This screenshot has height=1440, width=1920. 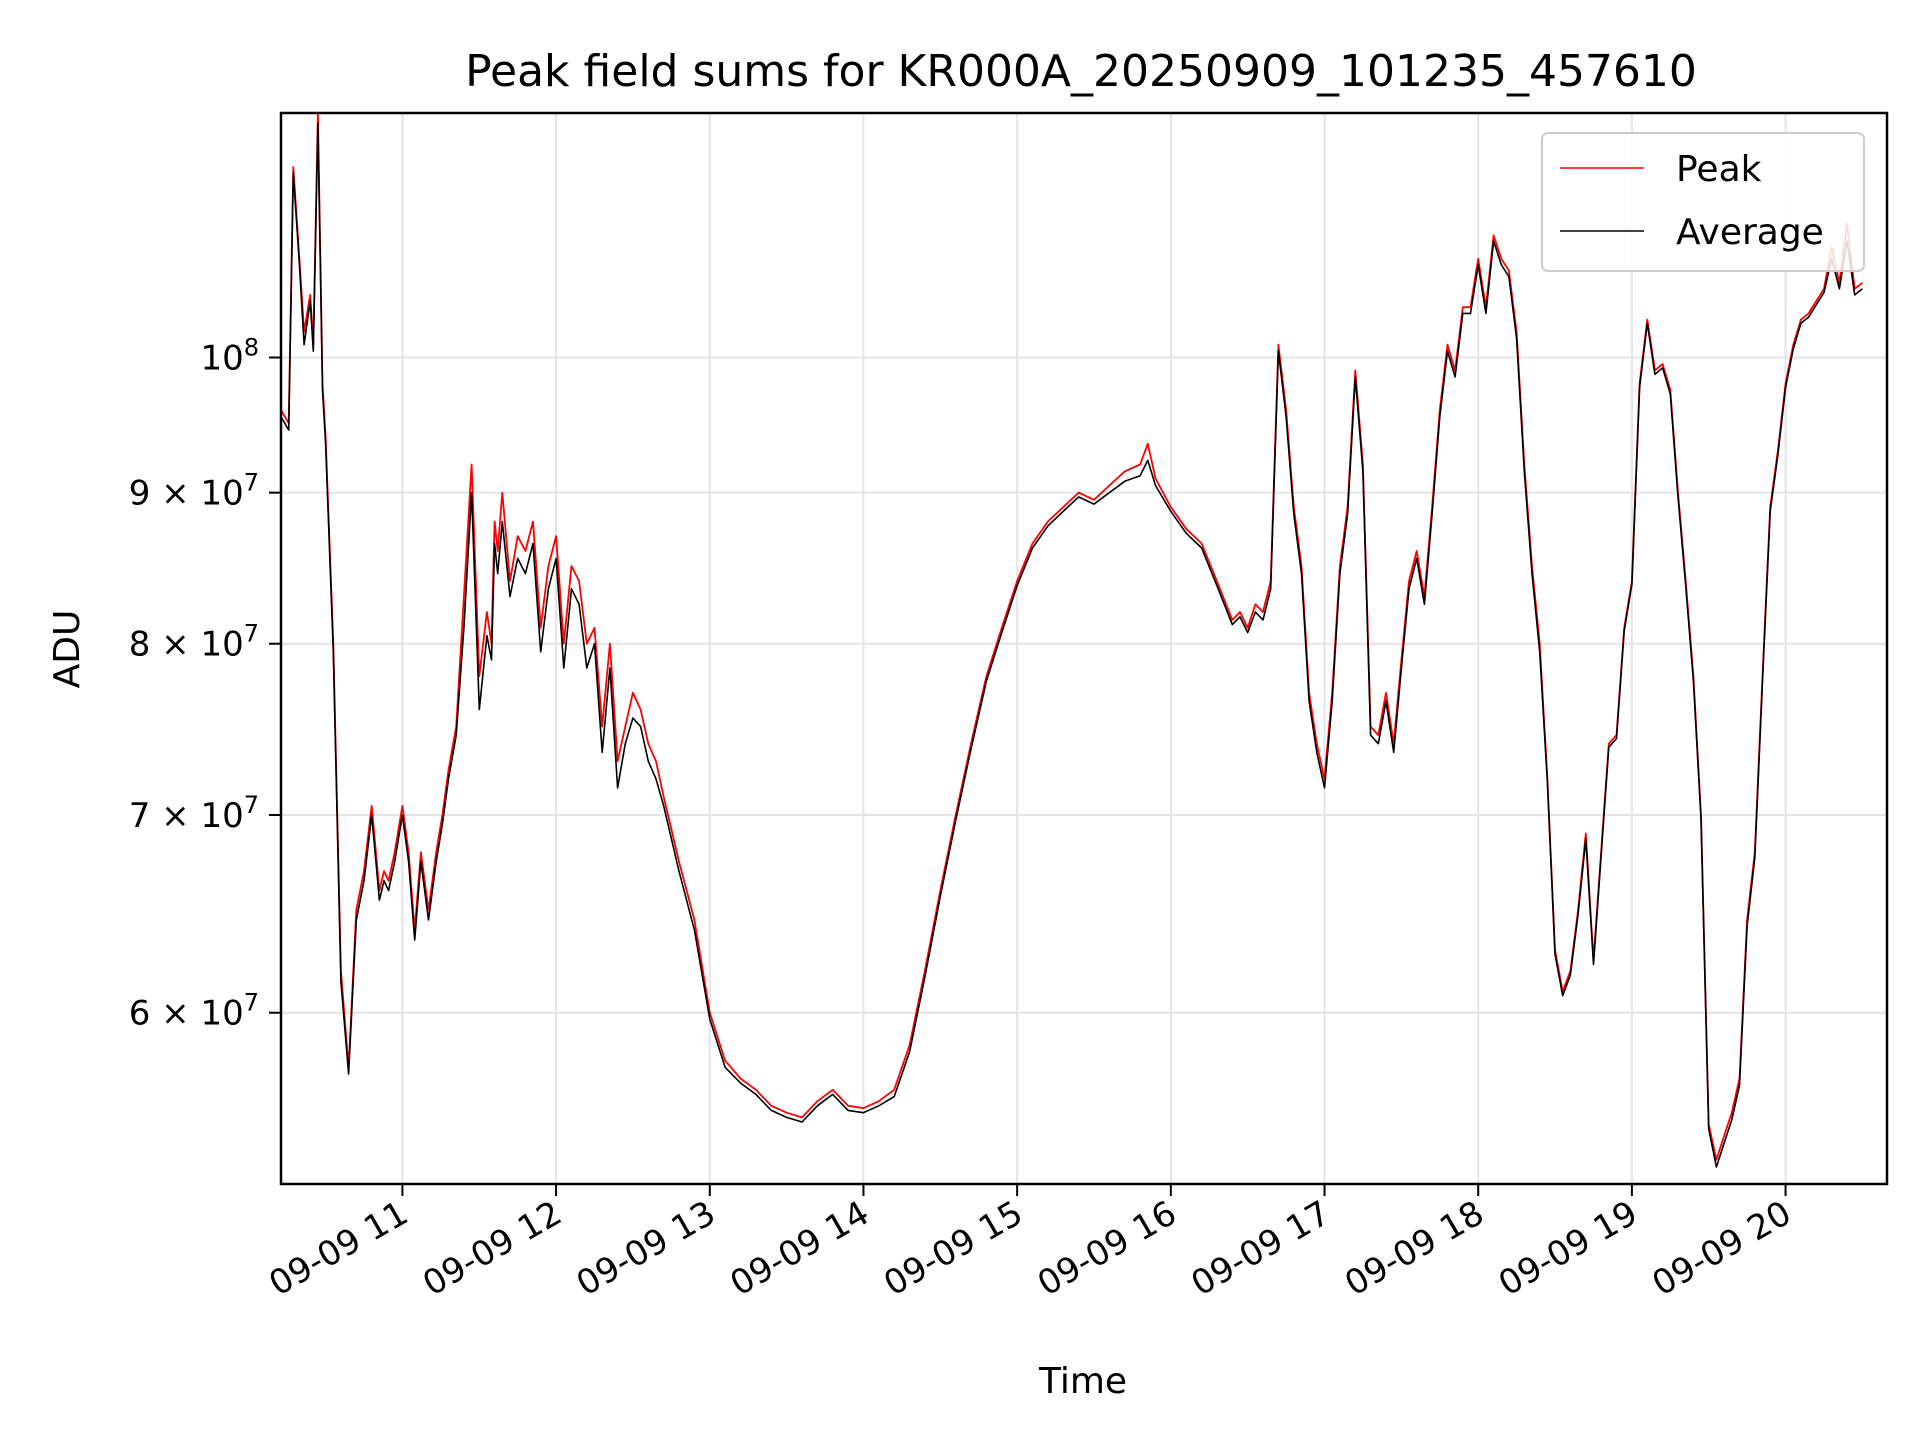 What do you see at coordinates (194, 813) in the screenshot?
I see `y-tick-label: 7 × 107` at bounding box center [194, 813].